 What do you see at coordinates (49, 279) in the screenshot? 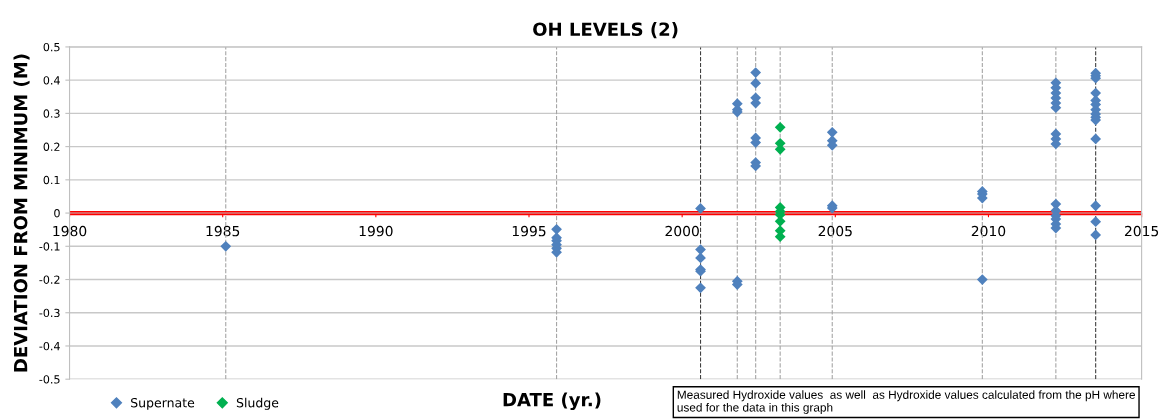
I see `y-tick-label: -0.2` at bounding box center [49, 279].